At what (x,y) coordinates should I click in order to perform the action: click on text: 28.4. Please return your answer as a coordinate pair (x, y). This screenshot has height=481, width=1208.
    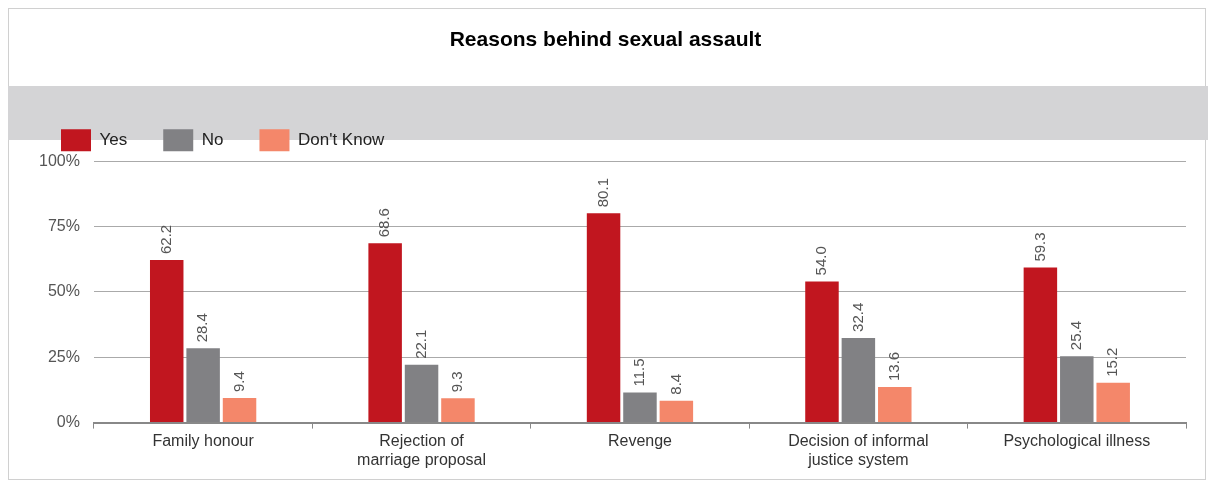
    Looking at the image, I should click on (202, 328).